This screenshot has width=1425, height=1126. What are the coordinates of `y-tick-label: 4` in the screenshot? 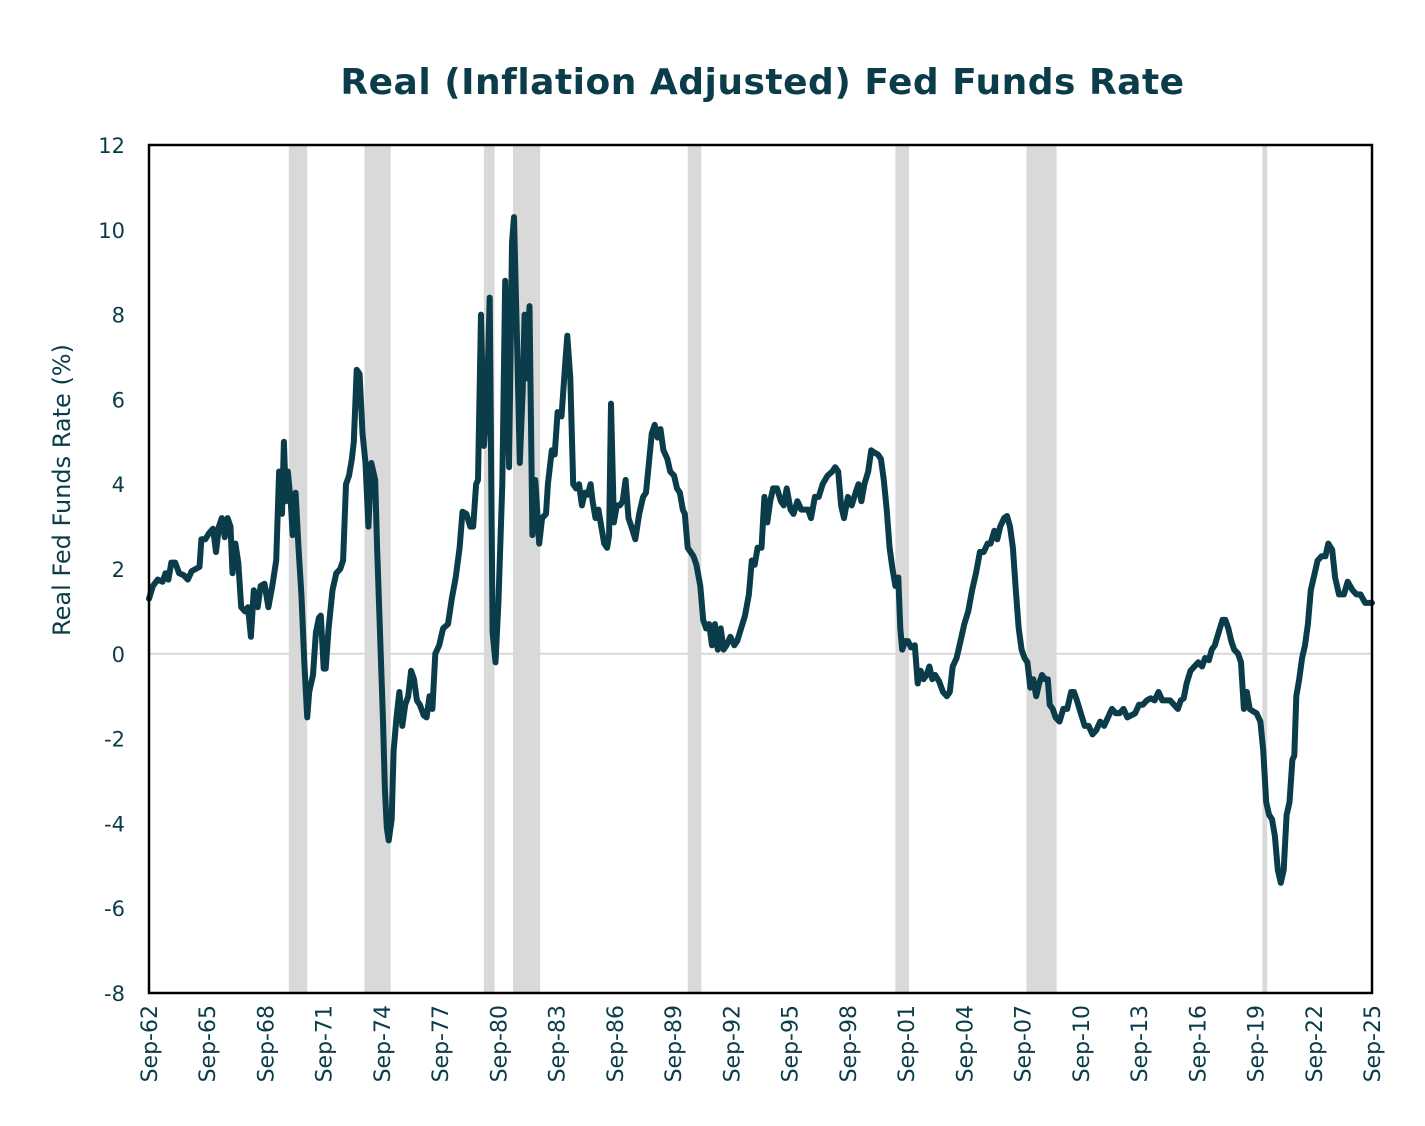 It's located at (118, 485).